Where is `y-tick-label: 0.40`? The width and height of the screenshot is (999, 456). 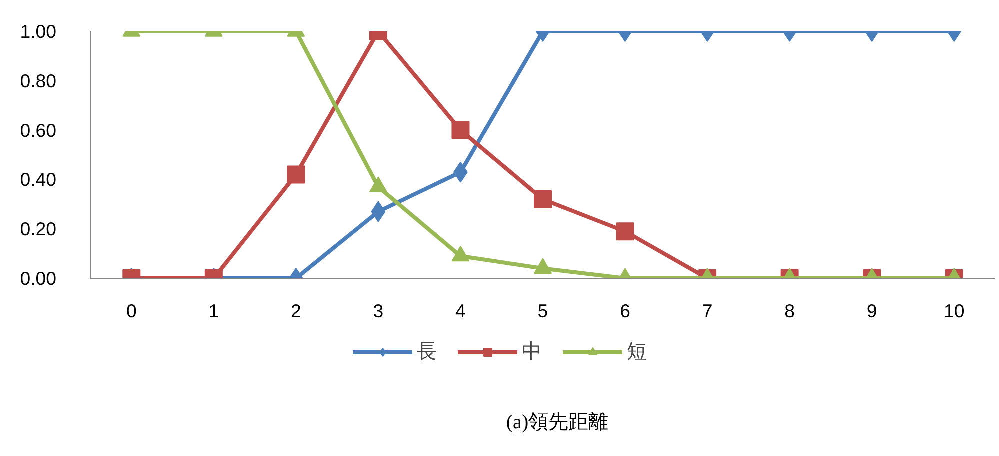
y-tick-label: 0.40 is located at coordinates (38, 179).